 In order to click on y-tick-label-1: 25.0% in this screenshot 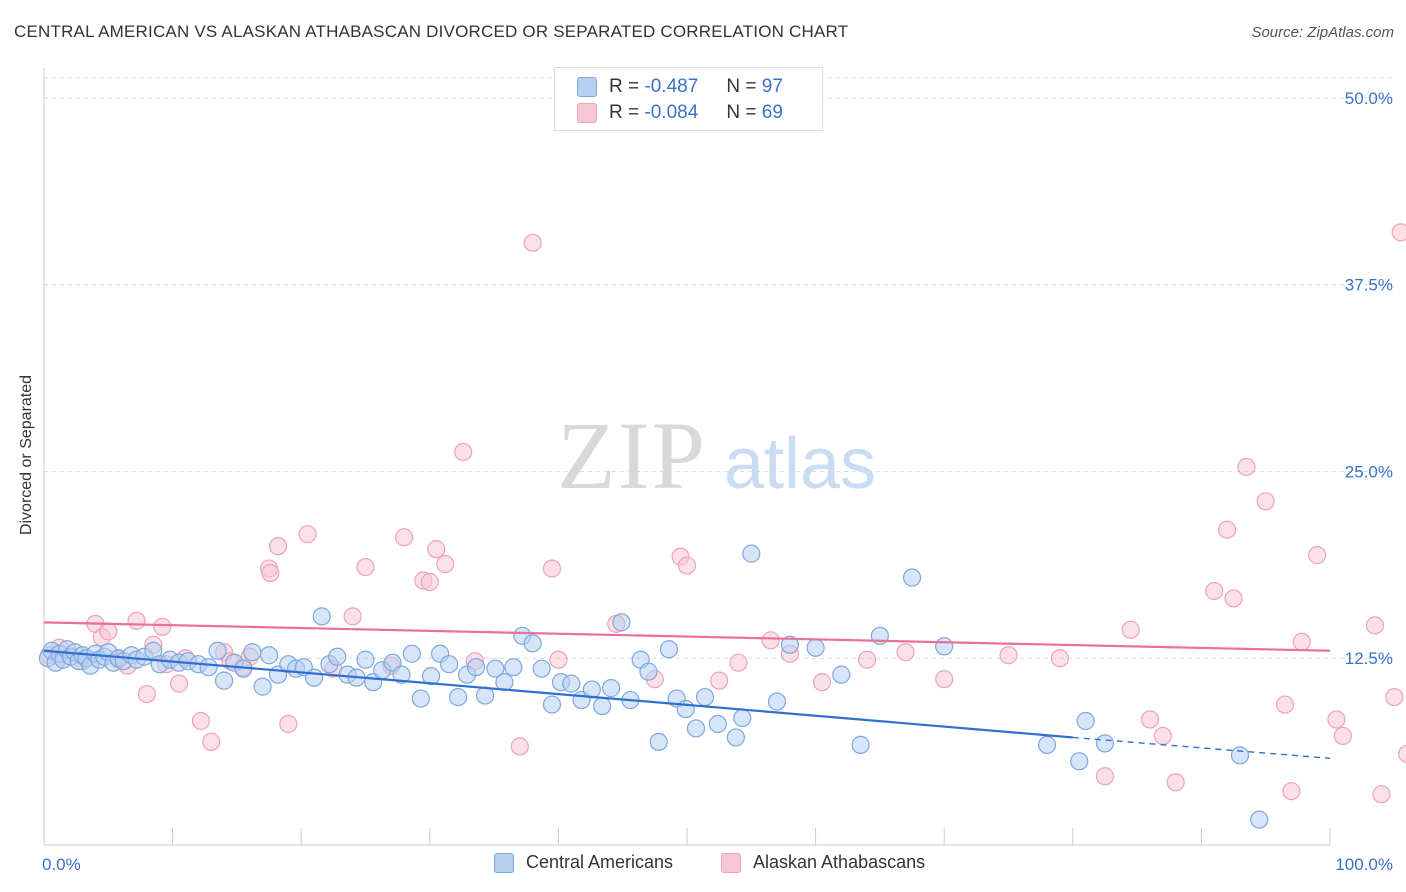, I will do `click(1369, 471)`.